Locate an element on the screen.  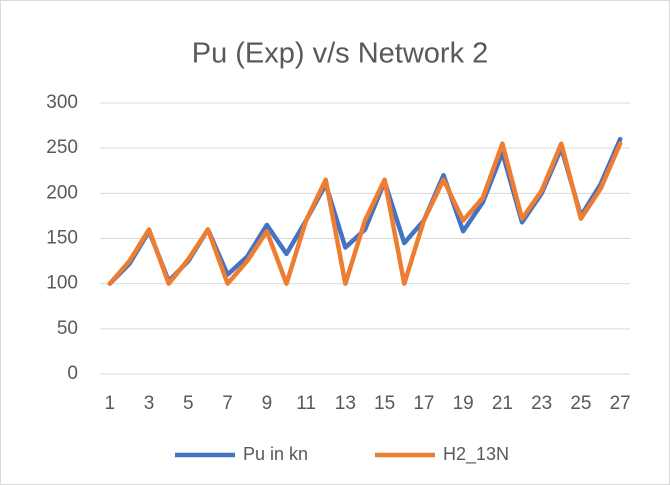
x-tick-label: 11 is located at coordinates (306, 403).